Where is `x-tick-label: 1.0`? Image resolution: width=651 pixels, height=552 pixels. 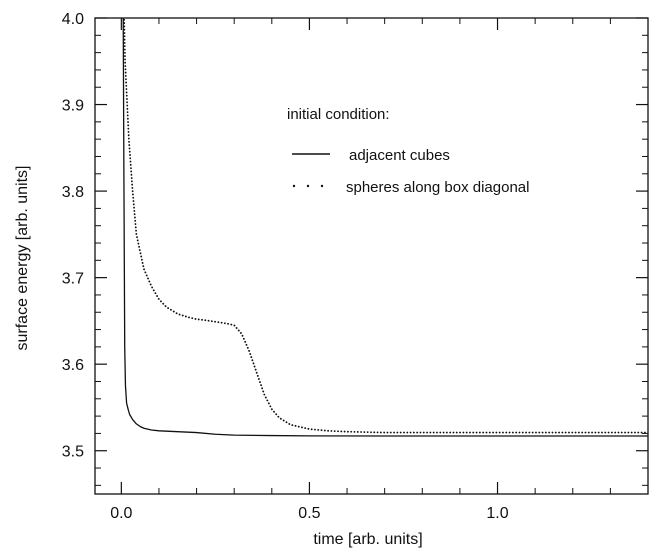
x-tick-label: 1.0 is located at coordinates (497, 513).